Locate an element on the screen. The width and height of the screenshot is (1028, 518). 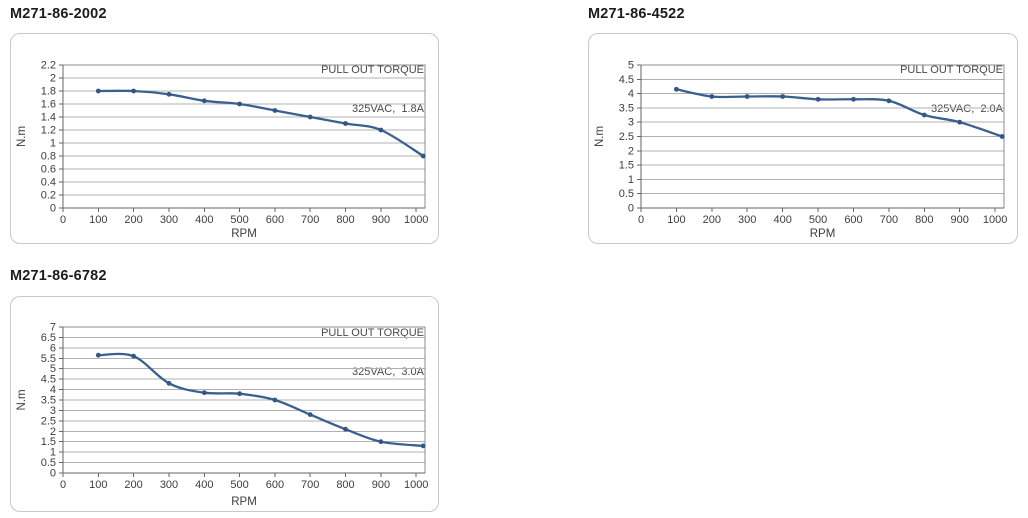
y-tick-label: 1.6 is located at coordinates (48, 105).